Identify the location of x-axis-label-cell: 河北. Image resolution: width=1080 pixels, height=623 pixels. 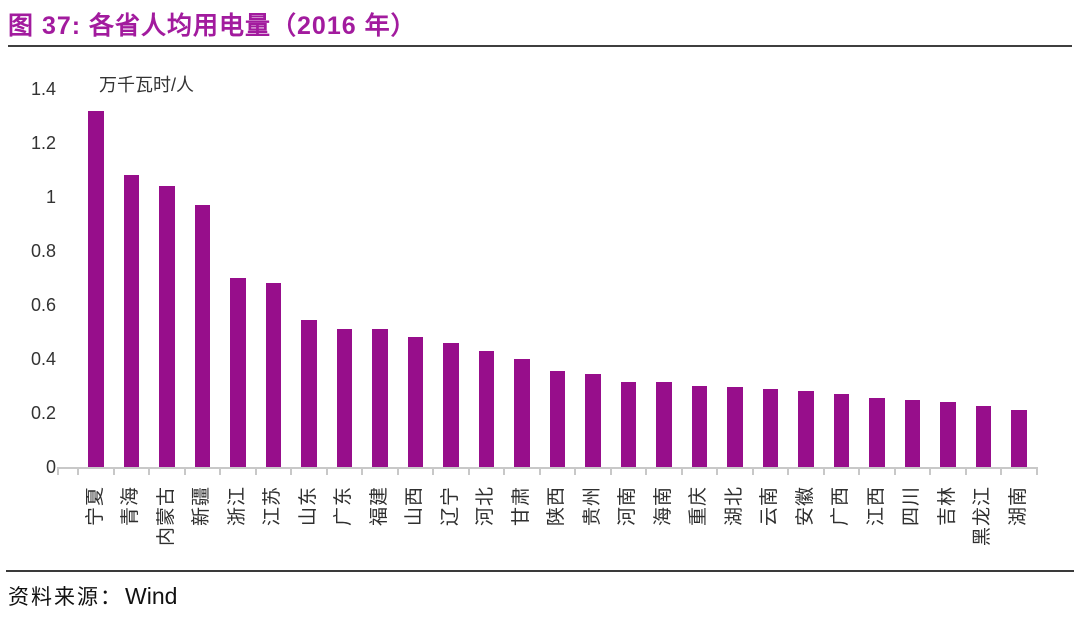
(487, 528).